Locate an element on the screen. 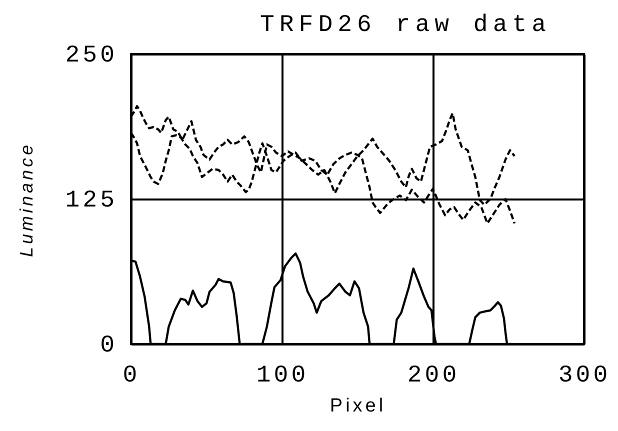 The height and width of the screenshot is (431, 618). x-tick-label: 0 is located at coordinates (131, 376).